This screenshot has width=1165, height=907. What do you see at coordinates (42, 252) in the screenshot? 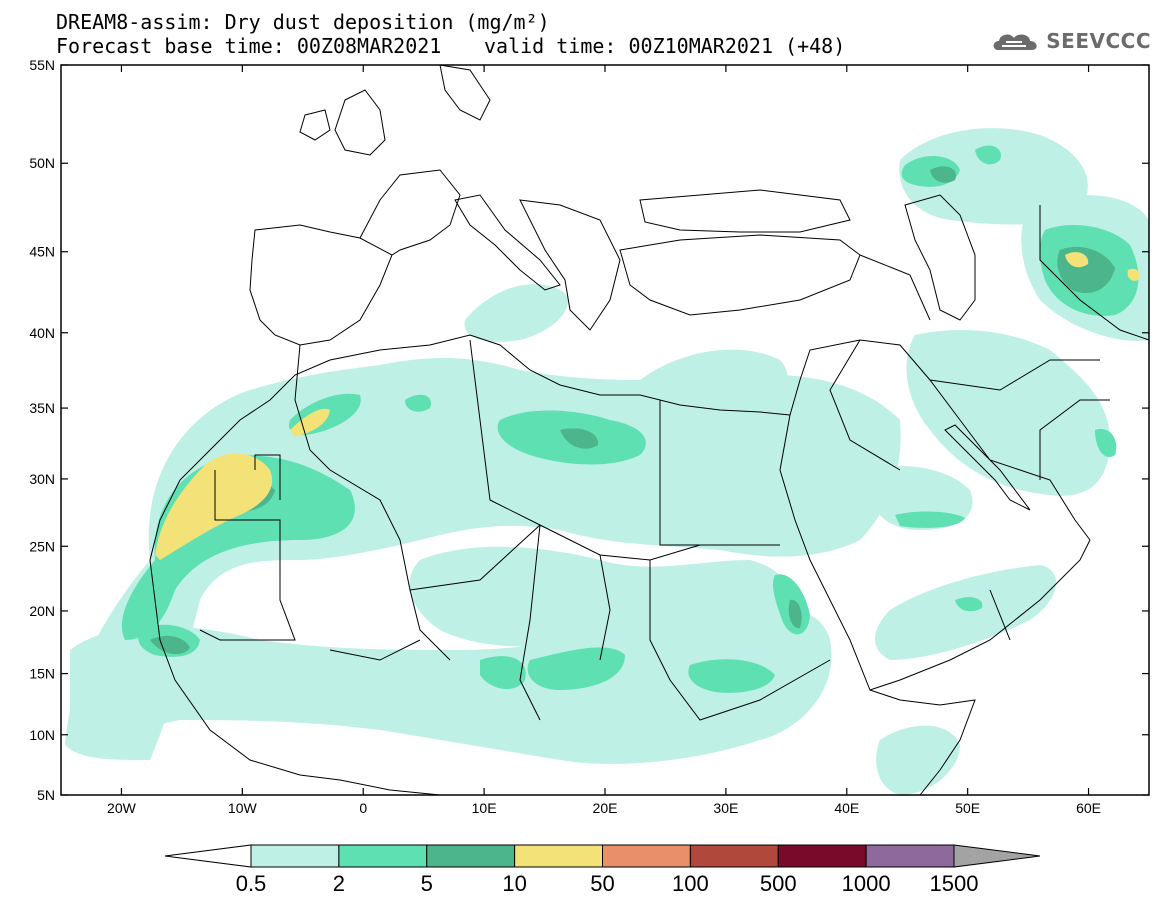
I see `lat-tick-label: 45N` at bounding box center [42, 252].